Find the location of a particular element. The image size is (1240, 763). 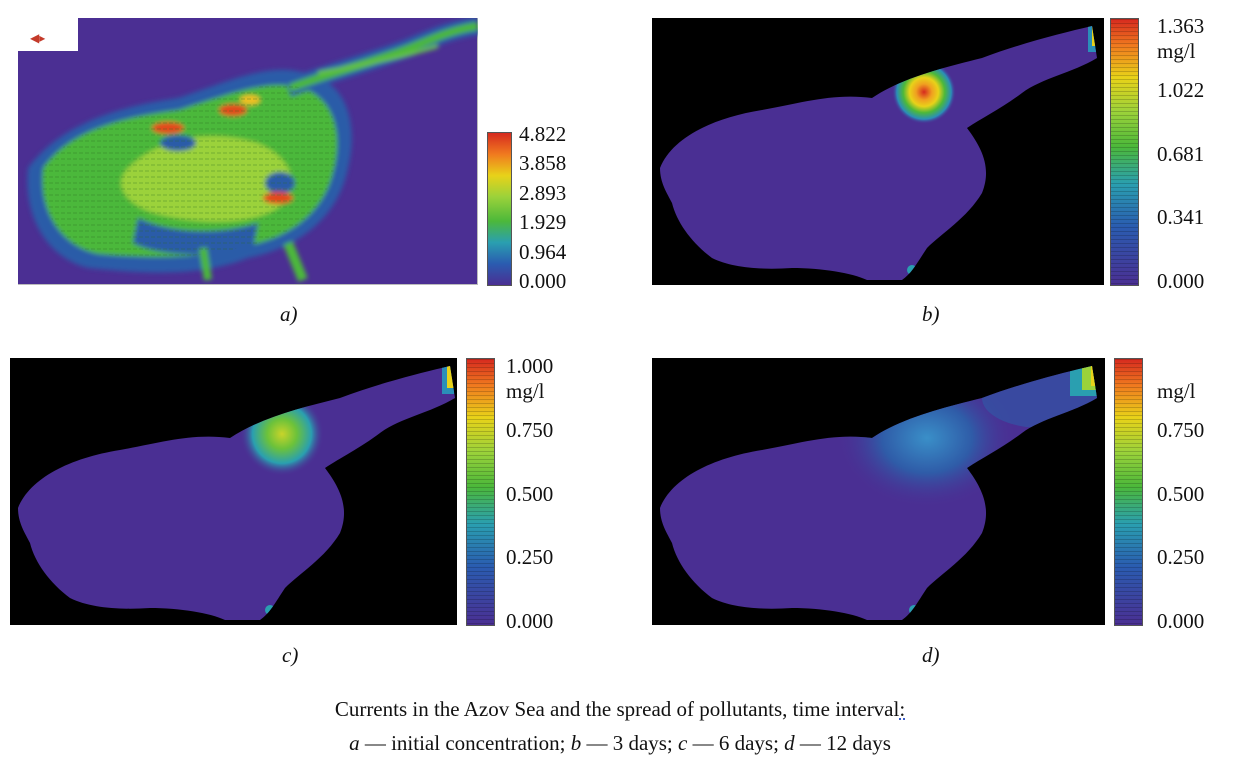

colorbar-d-tick: 0.000 is located at coordinates (1181, 621).